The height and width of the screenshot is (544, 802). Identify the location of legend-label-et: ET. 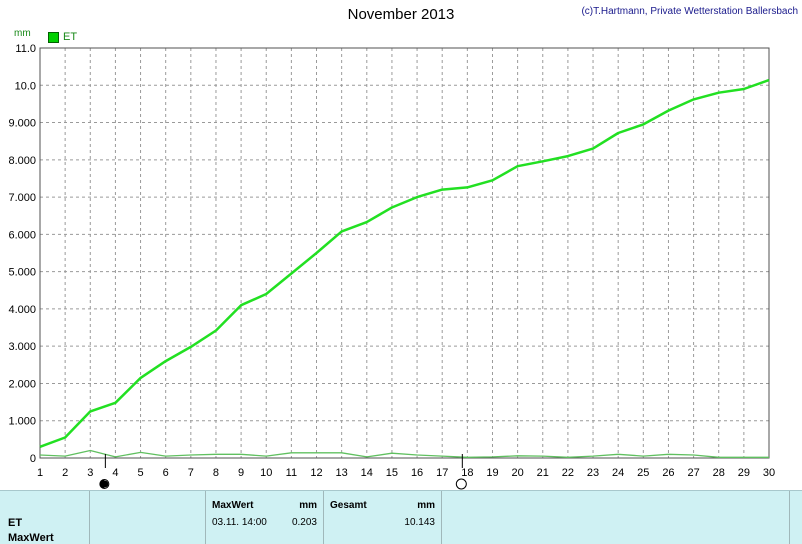
(70, 37).